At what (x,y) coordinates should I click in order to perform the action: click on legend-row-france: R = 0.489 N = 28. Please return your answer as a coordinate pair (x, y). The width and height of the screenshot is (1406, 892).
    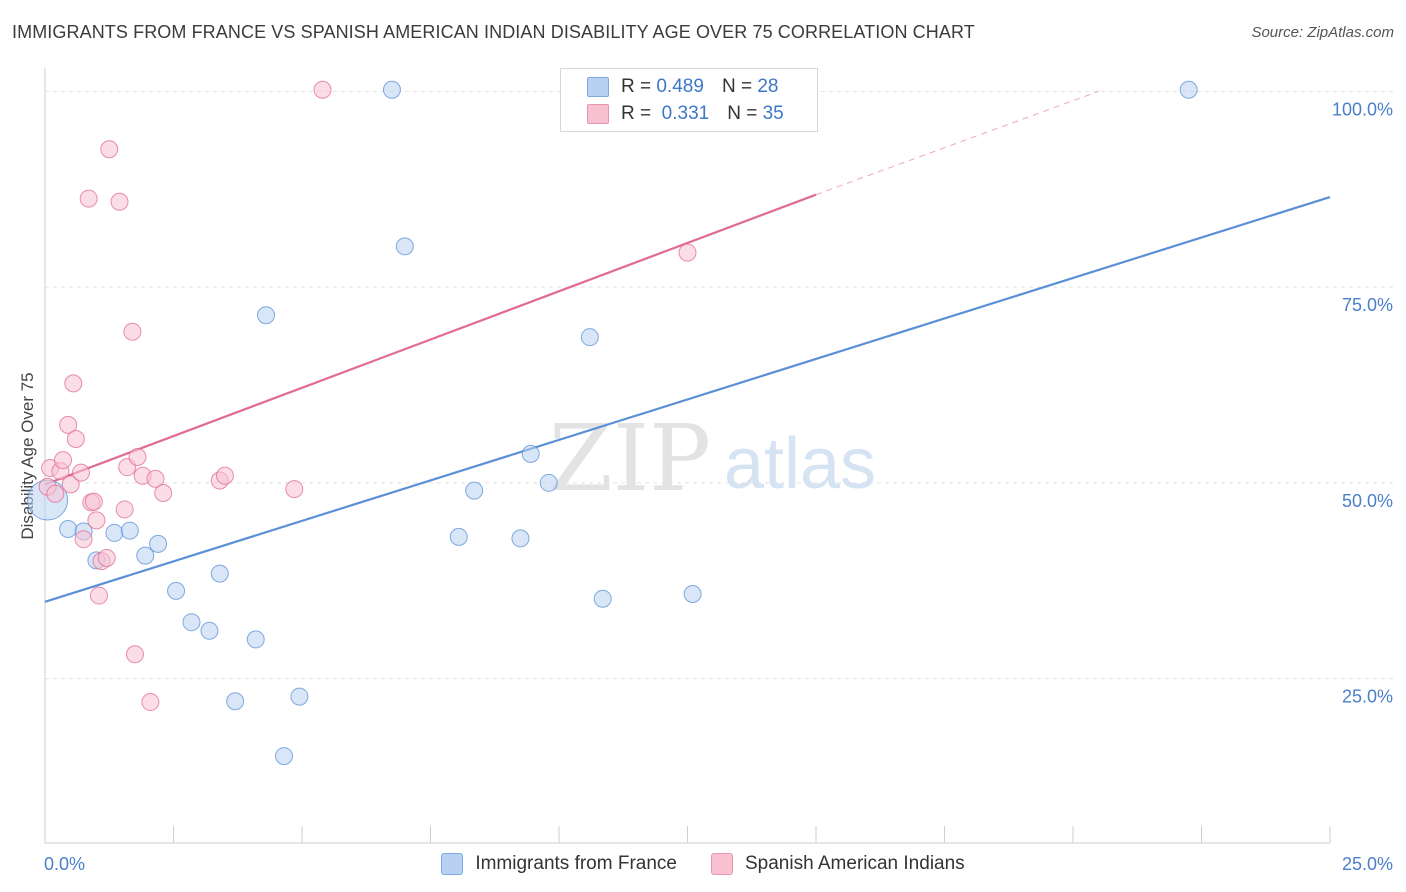
    Looking at the image, I should click on (682, 87).